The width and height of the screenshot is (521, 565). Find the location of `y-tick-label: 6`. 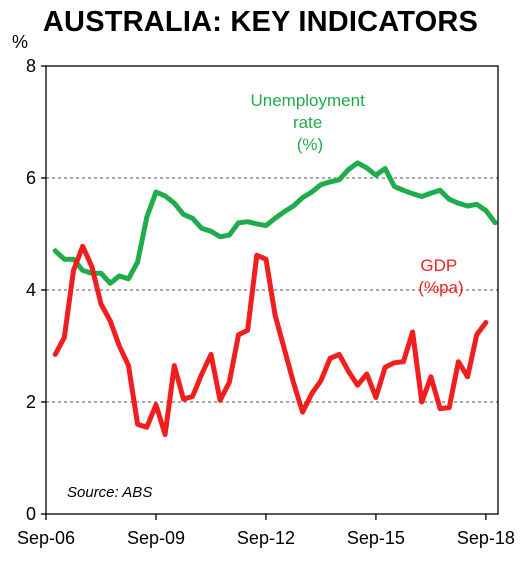

y-tick-label: 6 is located at coordinates (31, 178).